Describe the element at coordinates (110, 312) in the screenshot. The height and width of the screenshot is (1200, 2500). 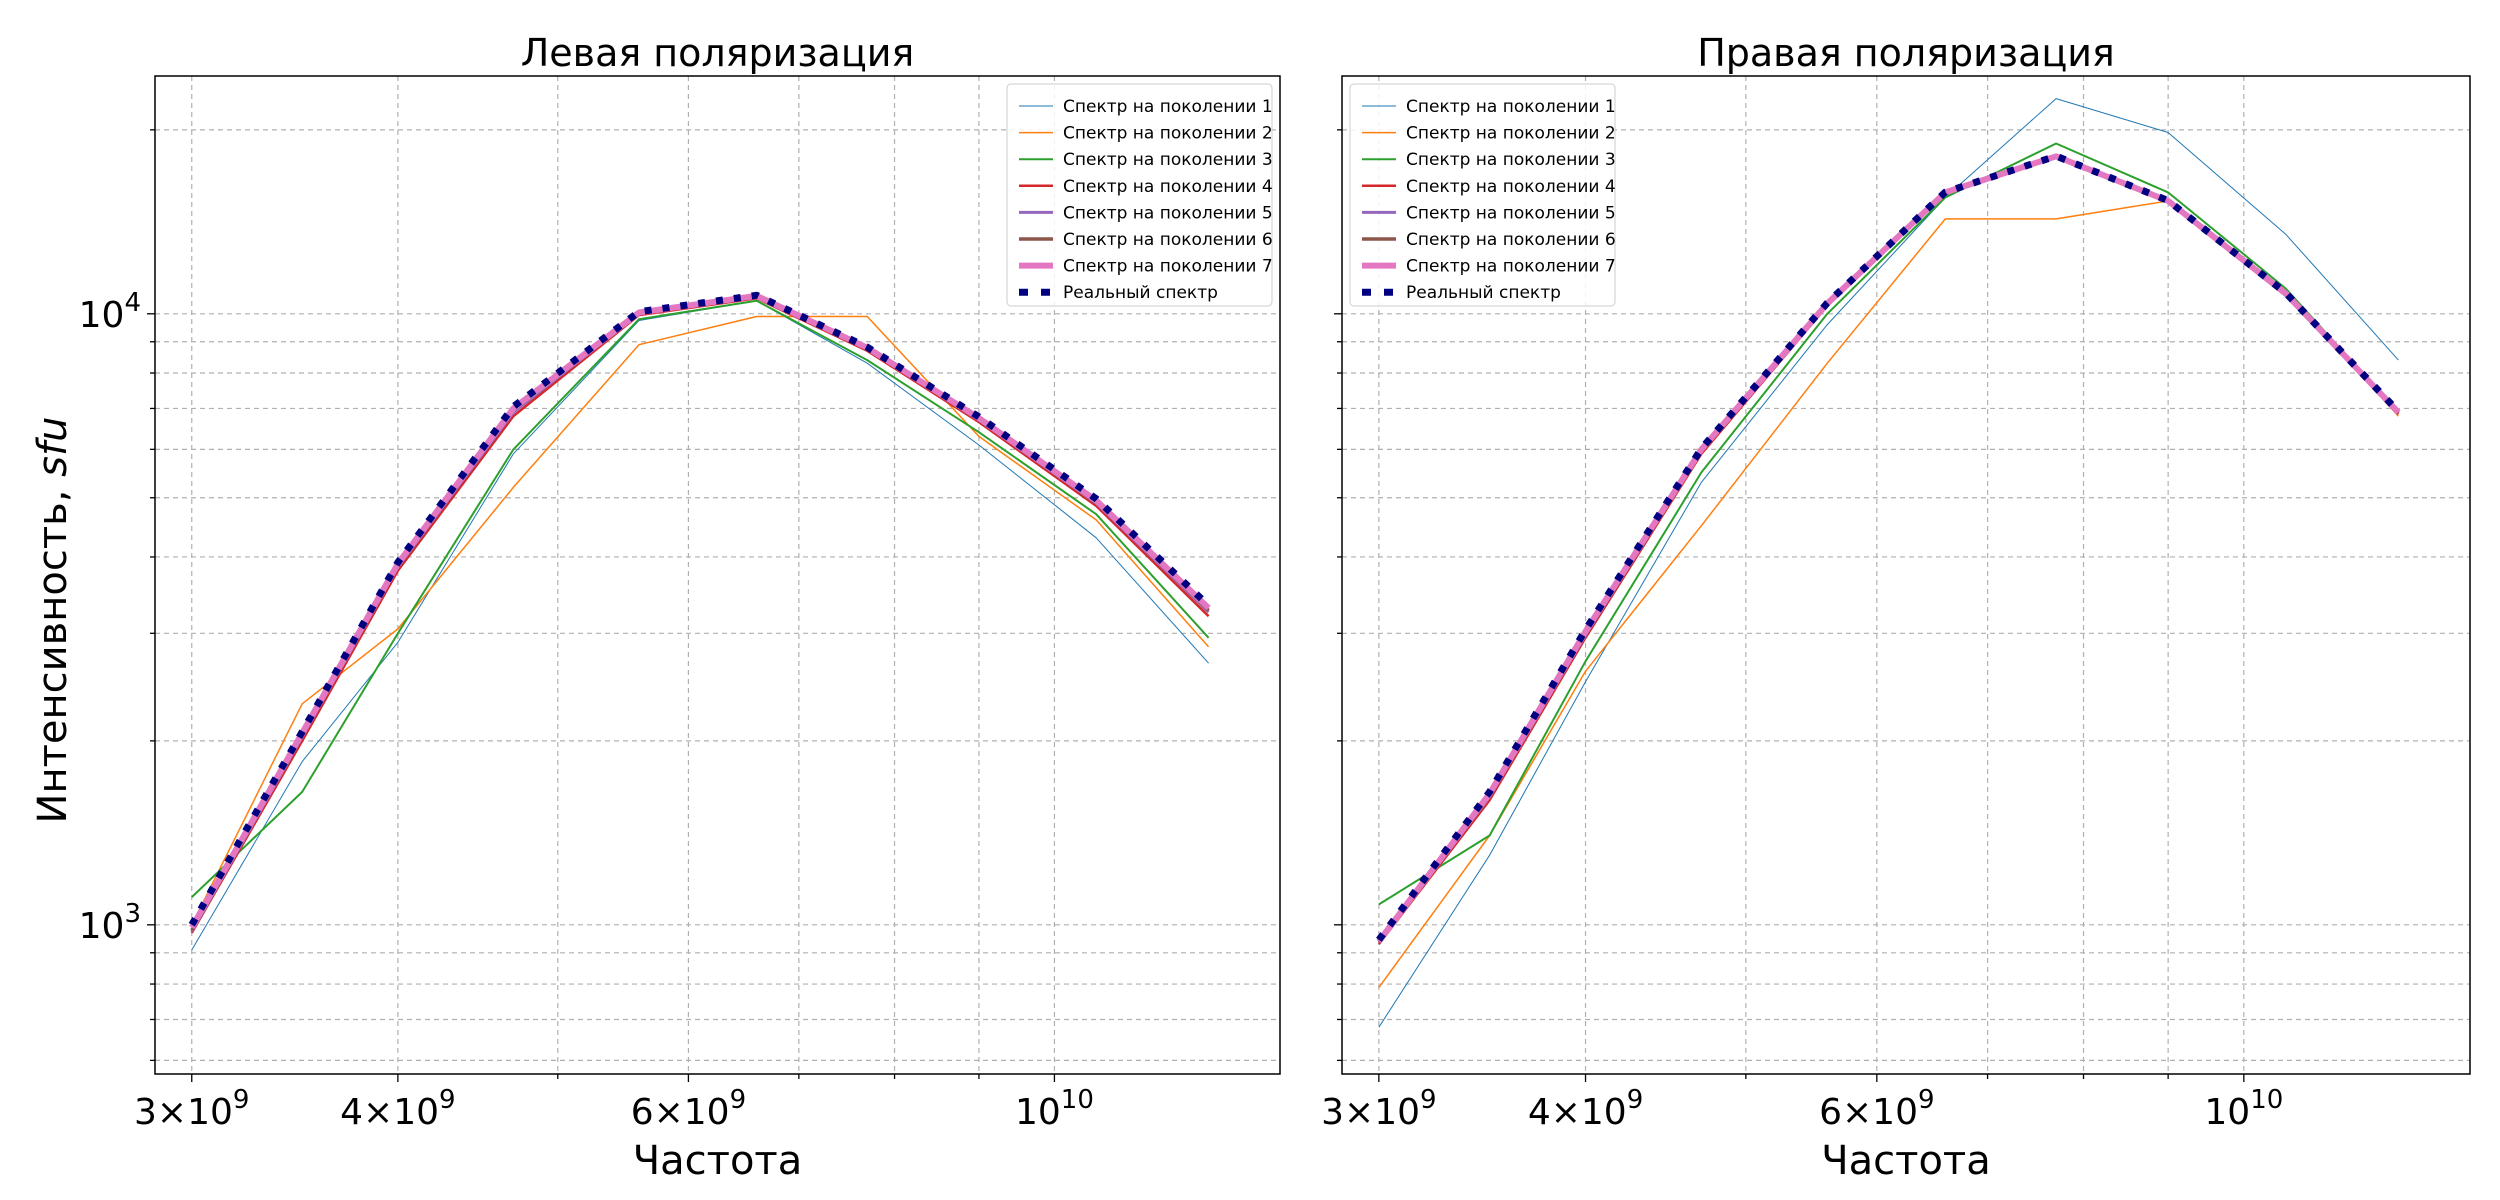
I see `y-tick-label: 10⁴` at that location.